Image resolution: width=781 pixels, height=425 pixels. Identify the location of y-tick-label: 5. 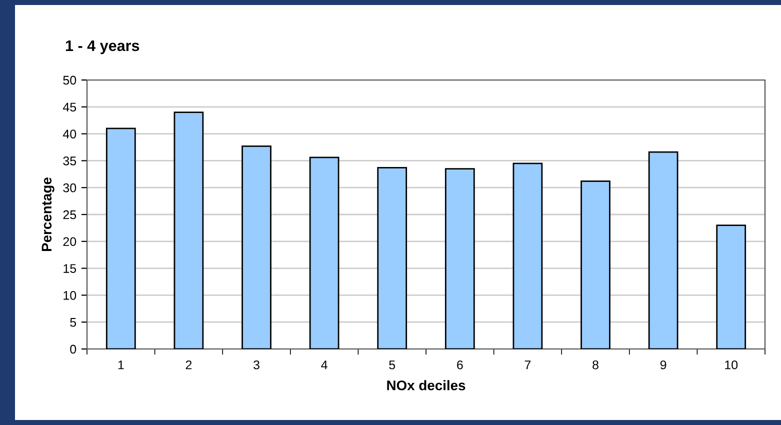
(73, 322).